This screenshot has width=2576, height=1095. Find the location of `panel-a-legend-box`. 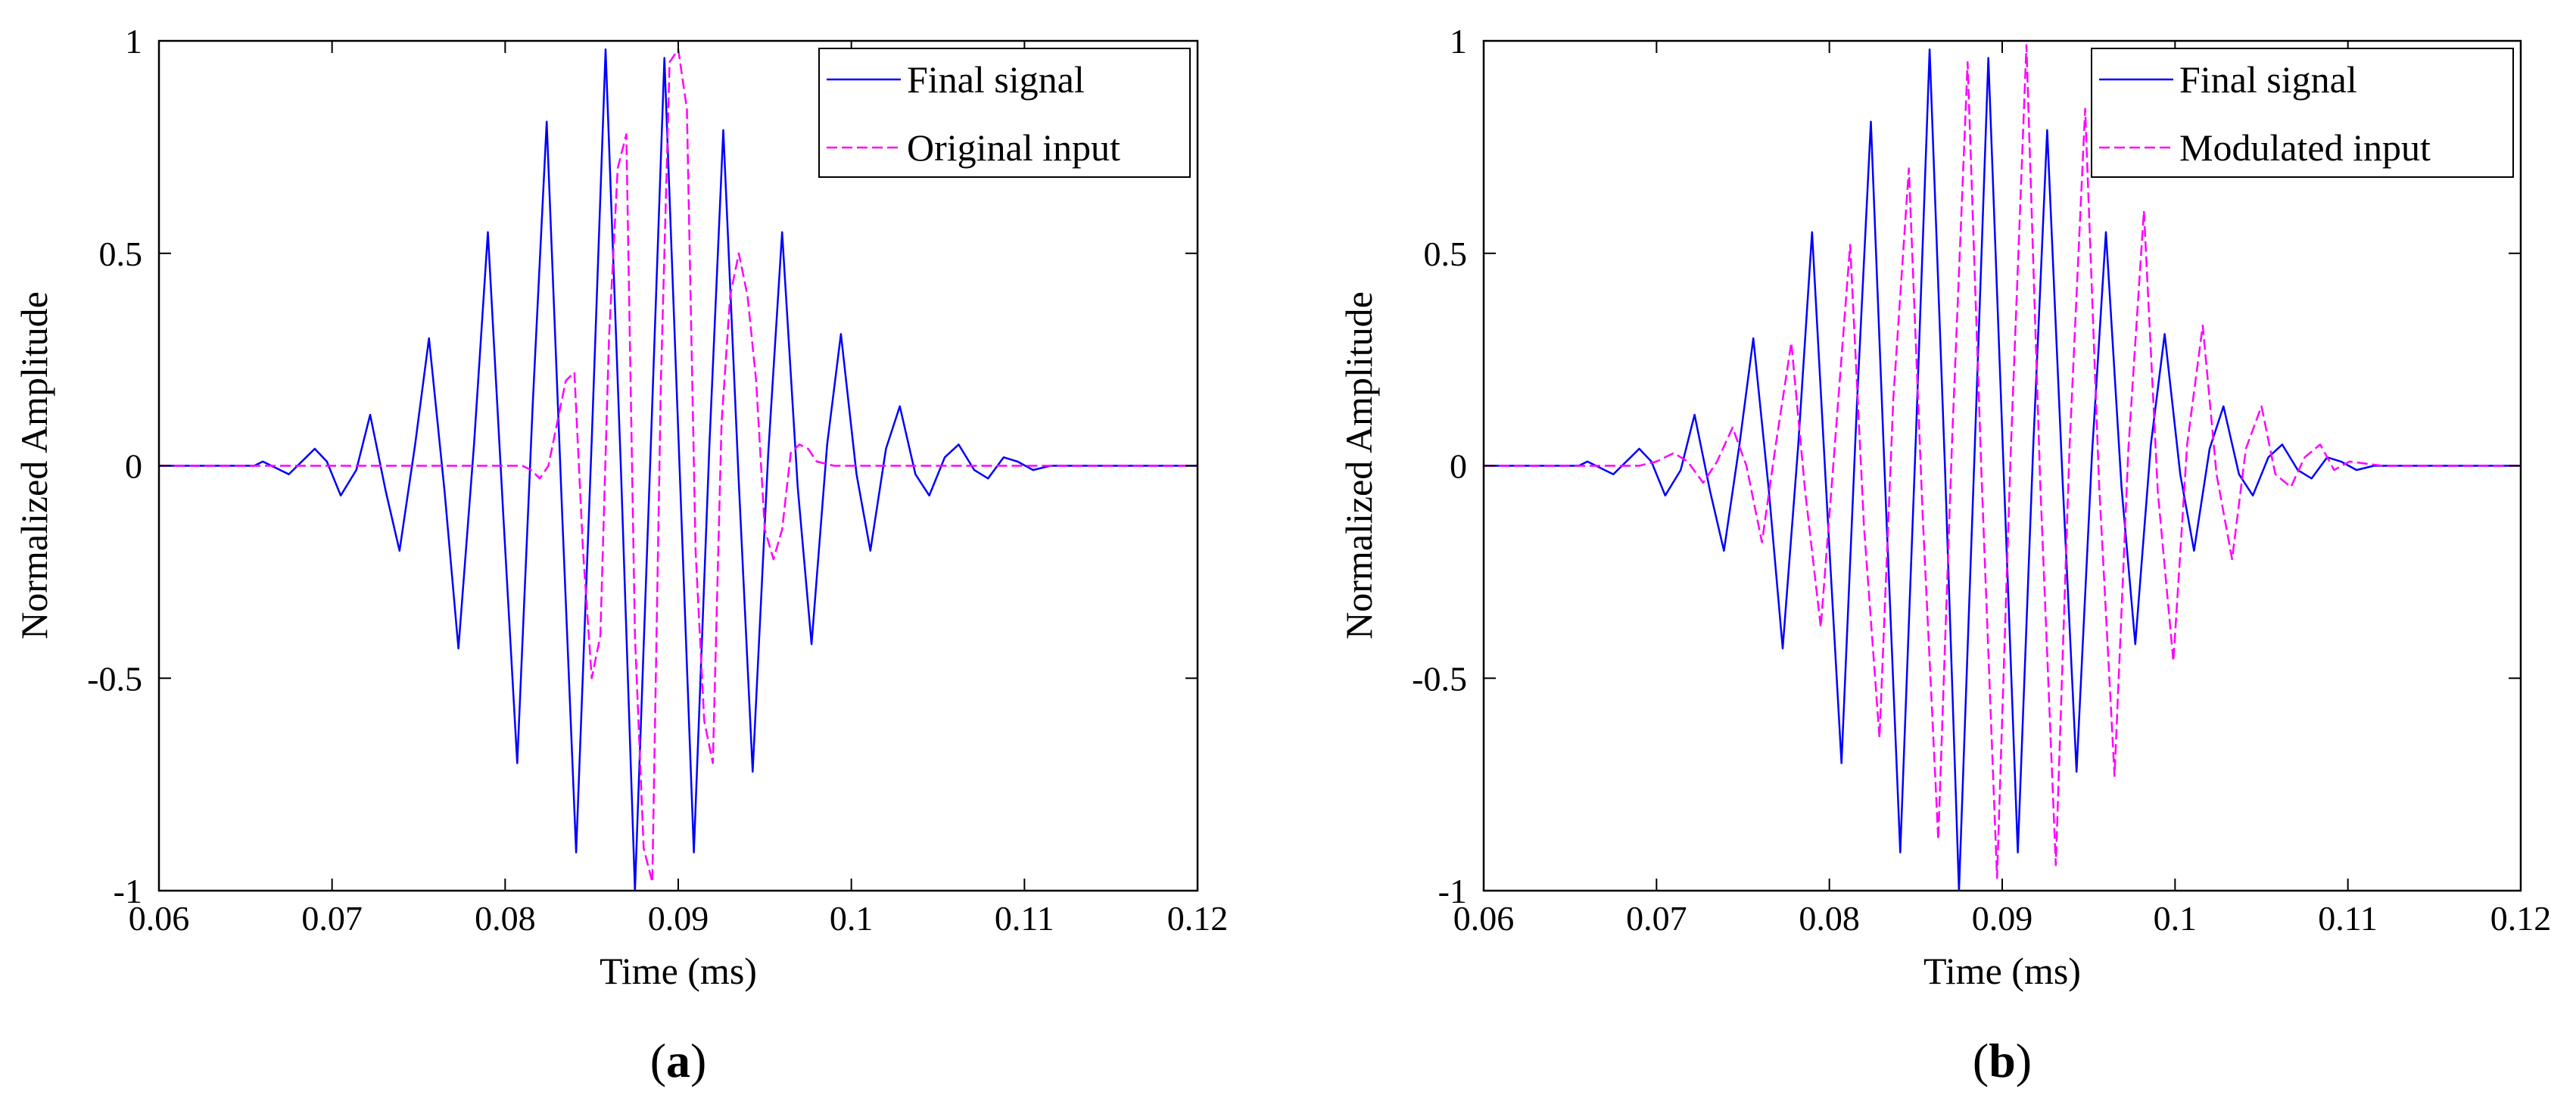

panel-a-legend-box is located at coordinates (1004, 113).